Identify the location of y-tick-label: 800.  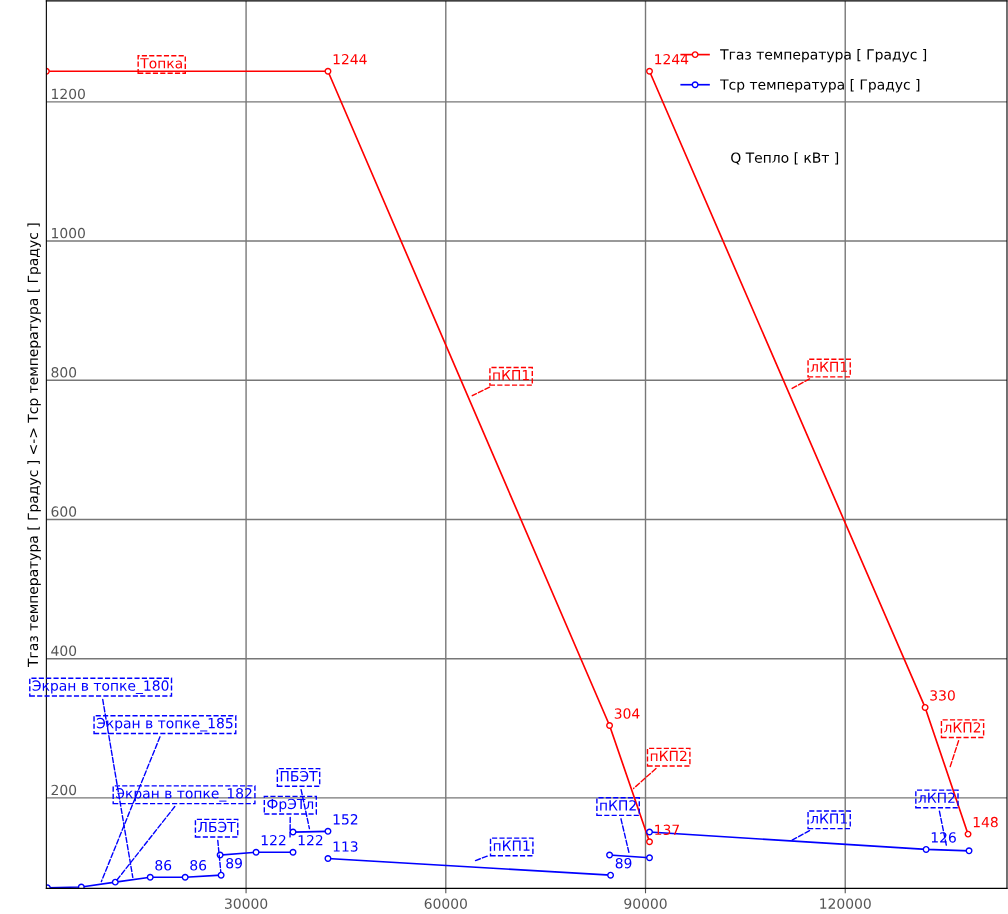
(64, 372).